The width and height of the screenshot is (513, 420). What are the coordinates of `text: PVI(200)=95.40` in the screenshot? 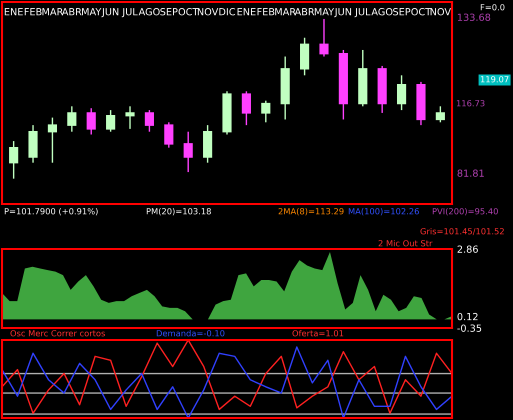 It's located at (465, 212).